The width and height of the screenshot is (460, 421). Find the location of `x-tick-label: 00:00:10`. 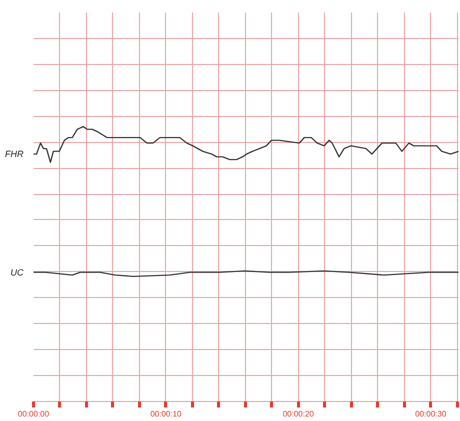

x-tick-label: 00:00:10 is located at coordinates (166, 414).